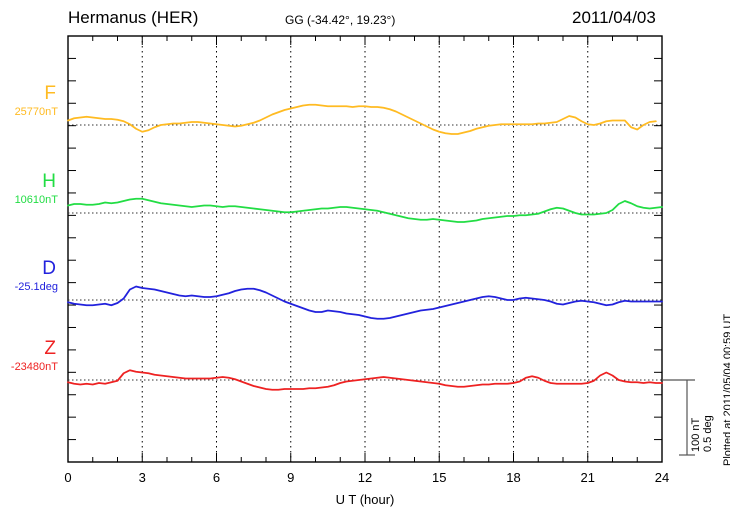  I want to click on xtick-label: 15, so click(439, 477).